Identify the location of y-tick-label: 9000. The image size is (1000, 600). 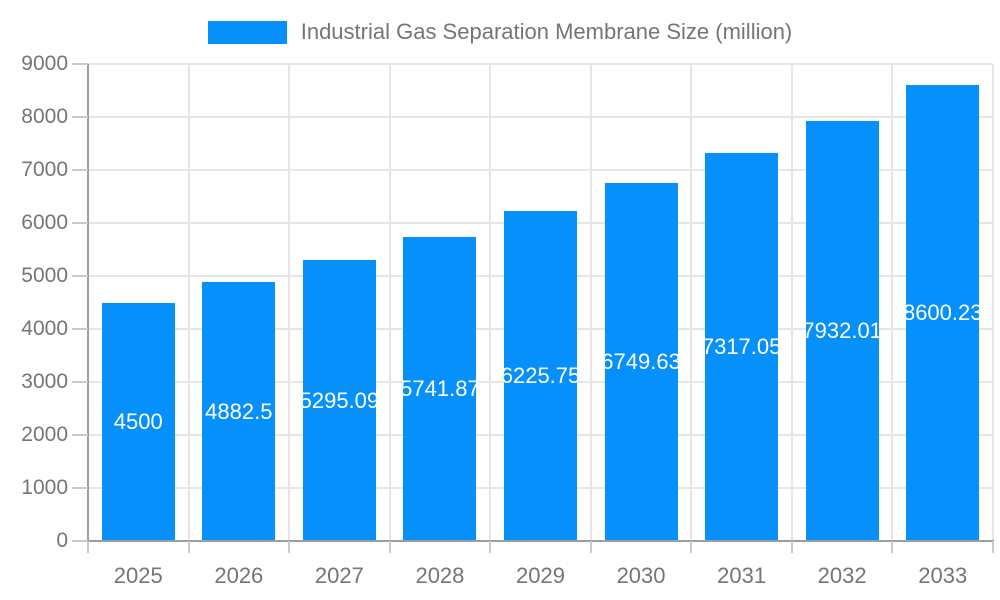
(44, 63).